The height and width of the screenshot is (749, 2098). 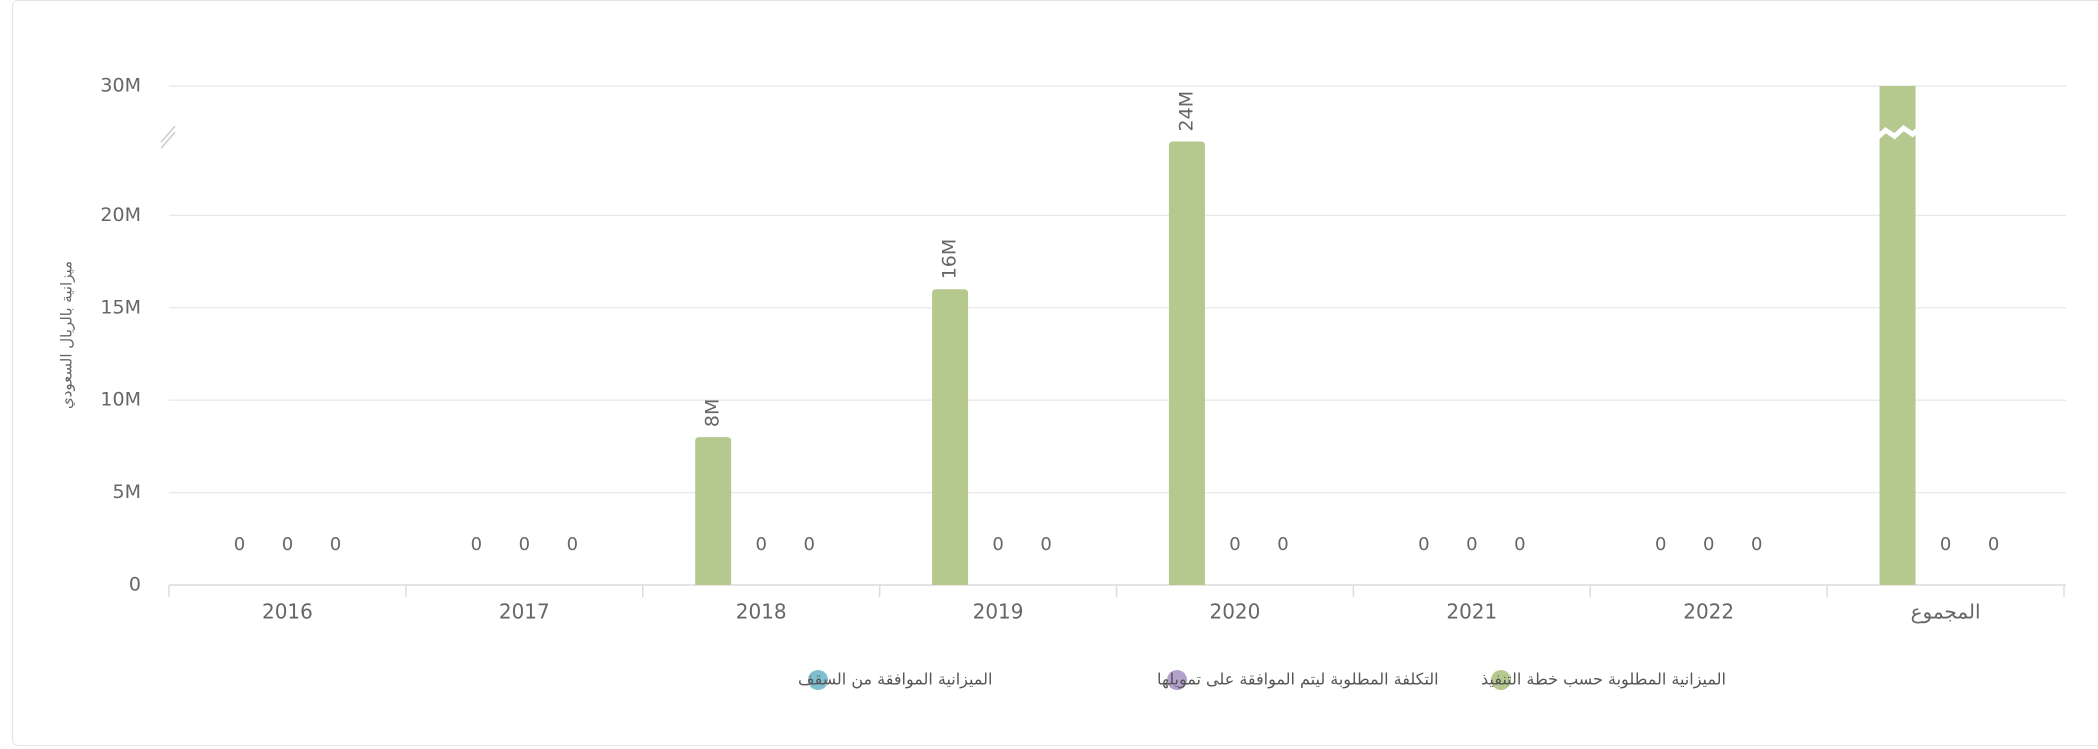 I want to click on data-label: 16M, so click(x=950, y=259).